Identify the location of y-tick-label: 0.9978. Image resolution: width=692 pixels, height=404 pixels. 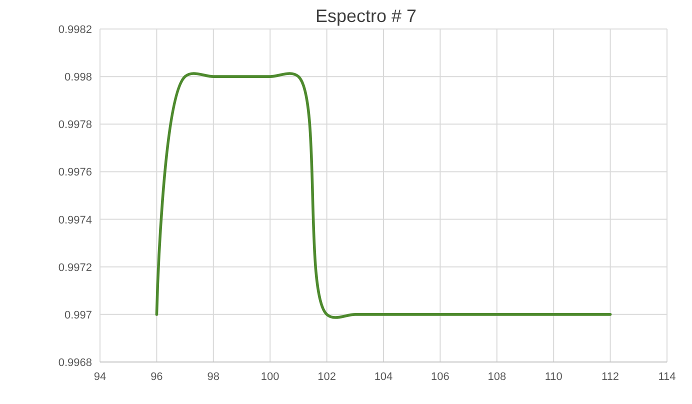
(75, 125).